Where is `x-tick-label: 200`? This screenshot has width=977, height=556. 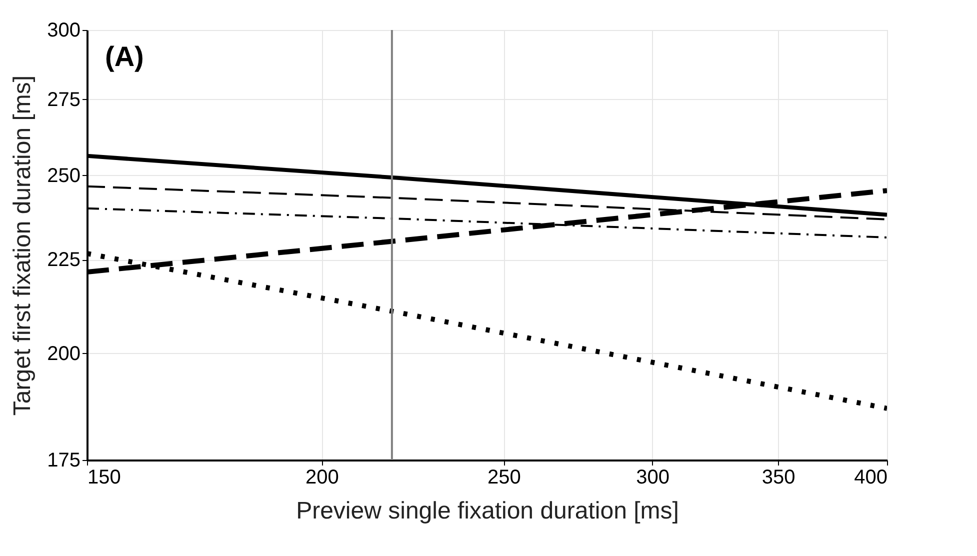
x-tick-label: 200 is located at coordinates (322, 477).